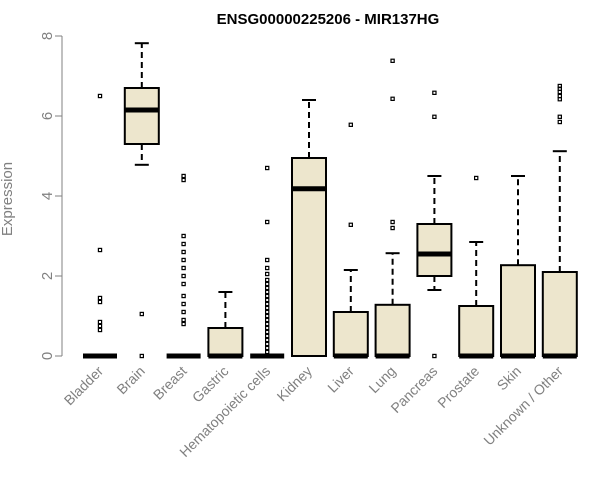 Image resolution: width=600 pixels, height=500 pixels. I want to click on x-category-label: Bladder, so click(84, 386).